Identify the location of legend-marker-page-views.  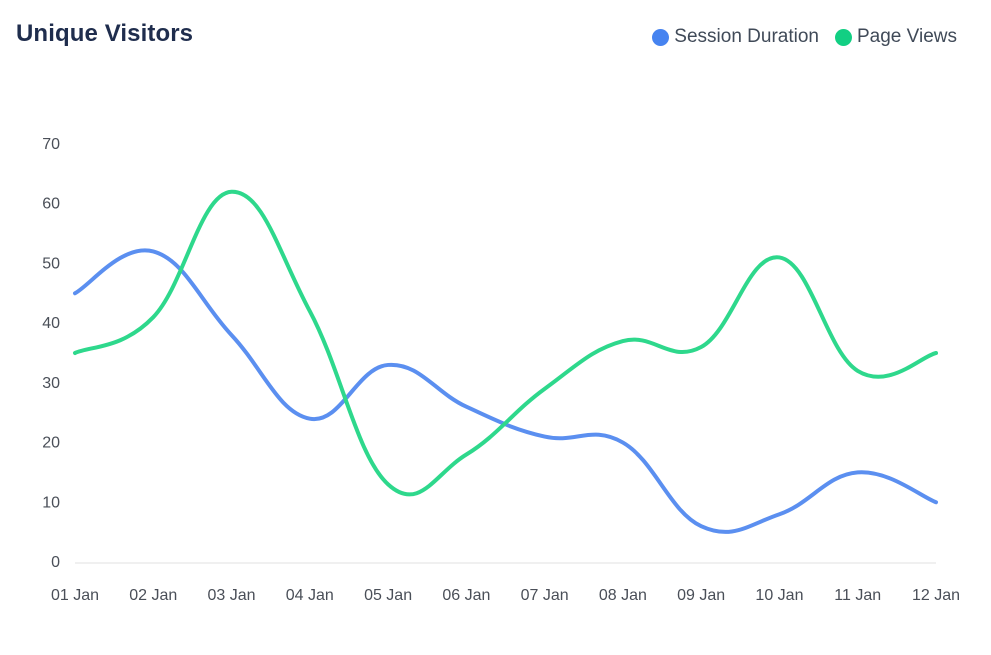
(843, 37).